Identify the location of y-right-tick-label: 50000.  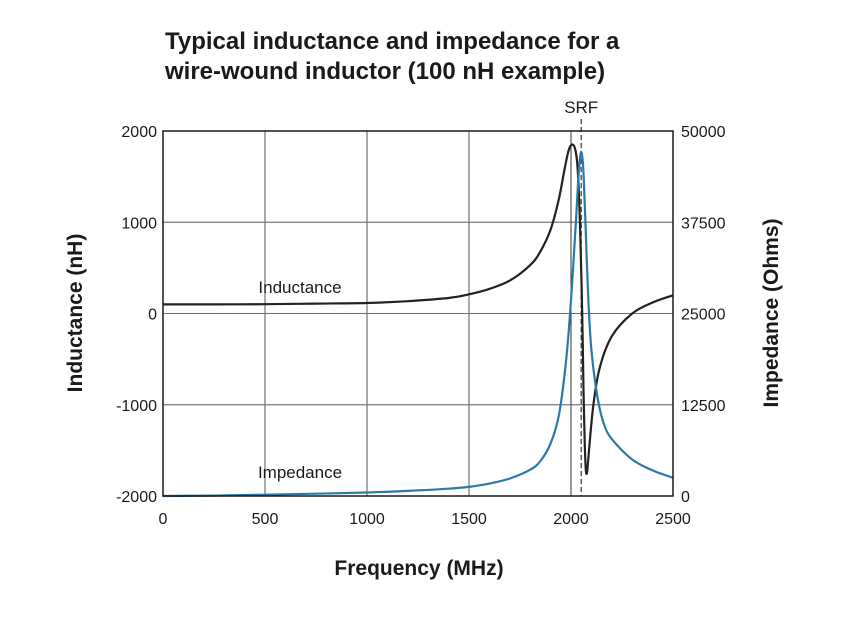
(703, 132).